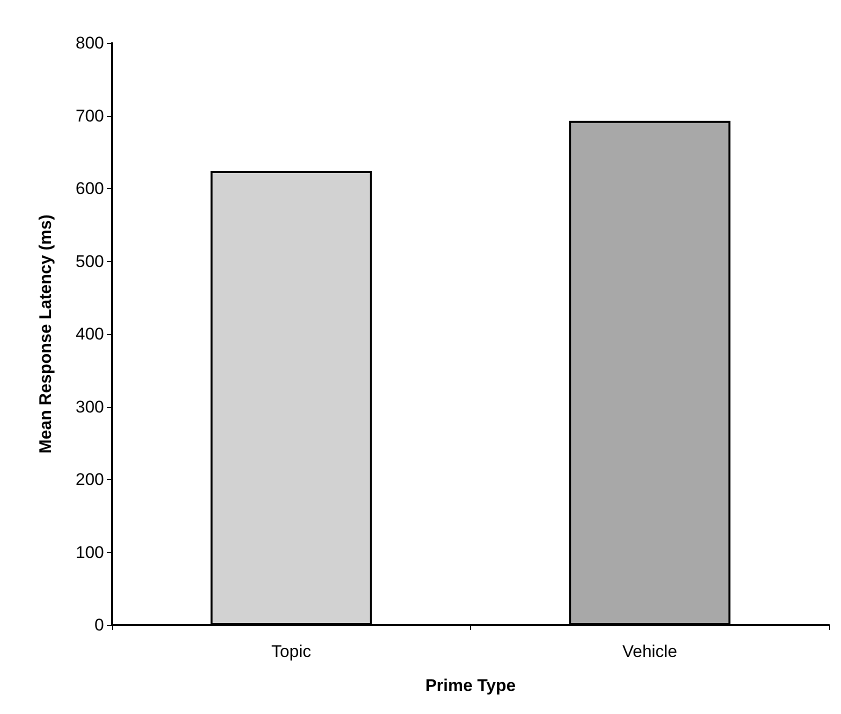  Describe the element at coordinates (99, 625) in the screenshot. I see `y-tick-label: 0` at that location.